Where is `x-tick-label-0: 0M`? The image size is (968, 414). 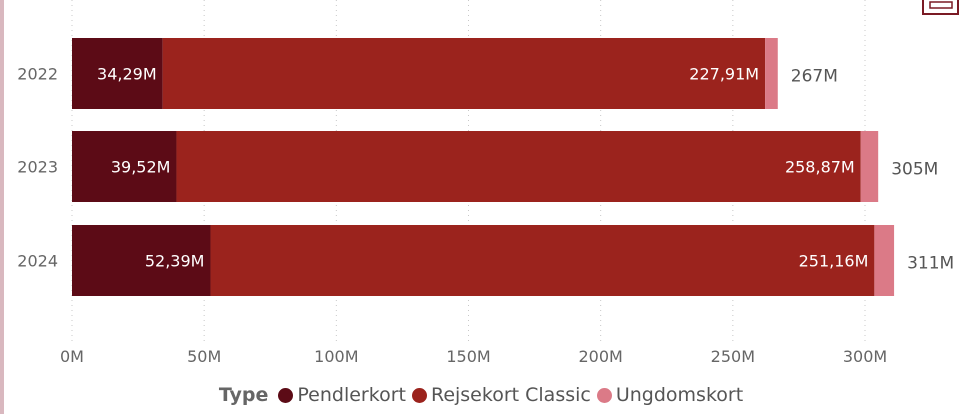
x-tick-label-0: 0M is located at coordinates (72, 356).